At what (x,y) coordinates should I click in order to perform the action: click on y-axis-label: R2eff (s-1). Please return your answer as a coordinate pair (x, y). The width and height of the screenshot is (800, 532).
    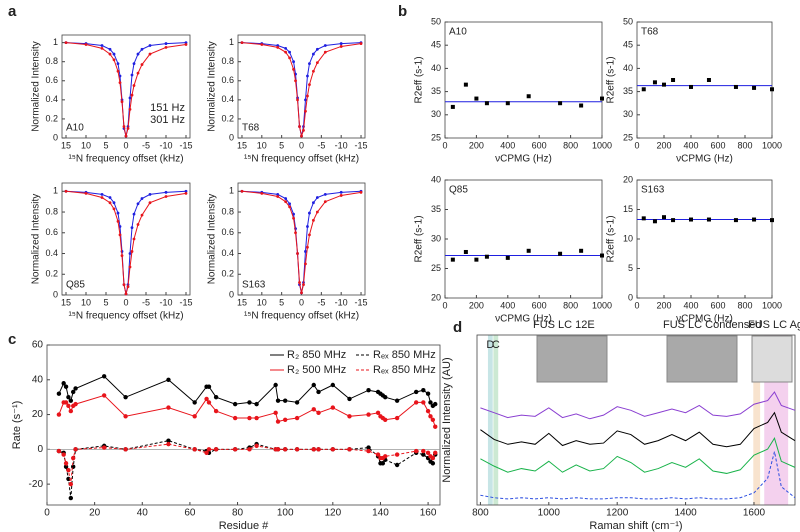
    Looking at the image, I should click on (611, 238).